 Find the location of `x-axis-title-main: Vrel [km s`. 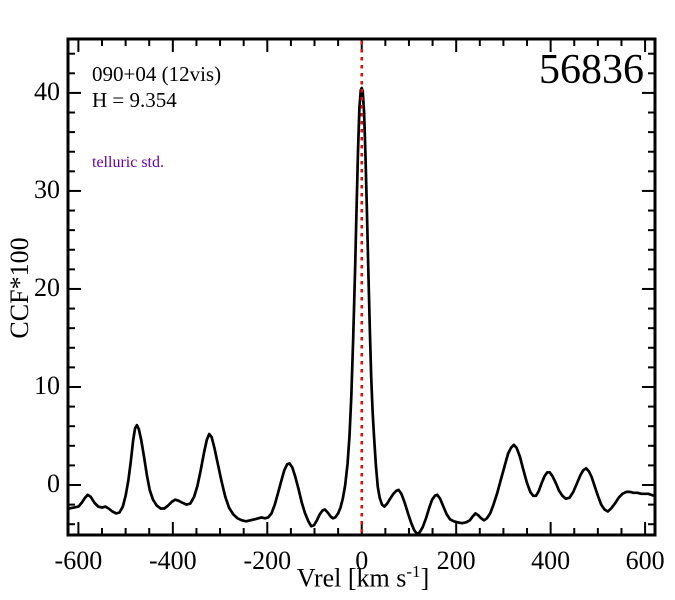

x-axis-title-main: Vrel [km s is located at coordinates (351, 578).